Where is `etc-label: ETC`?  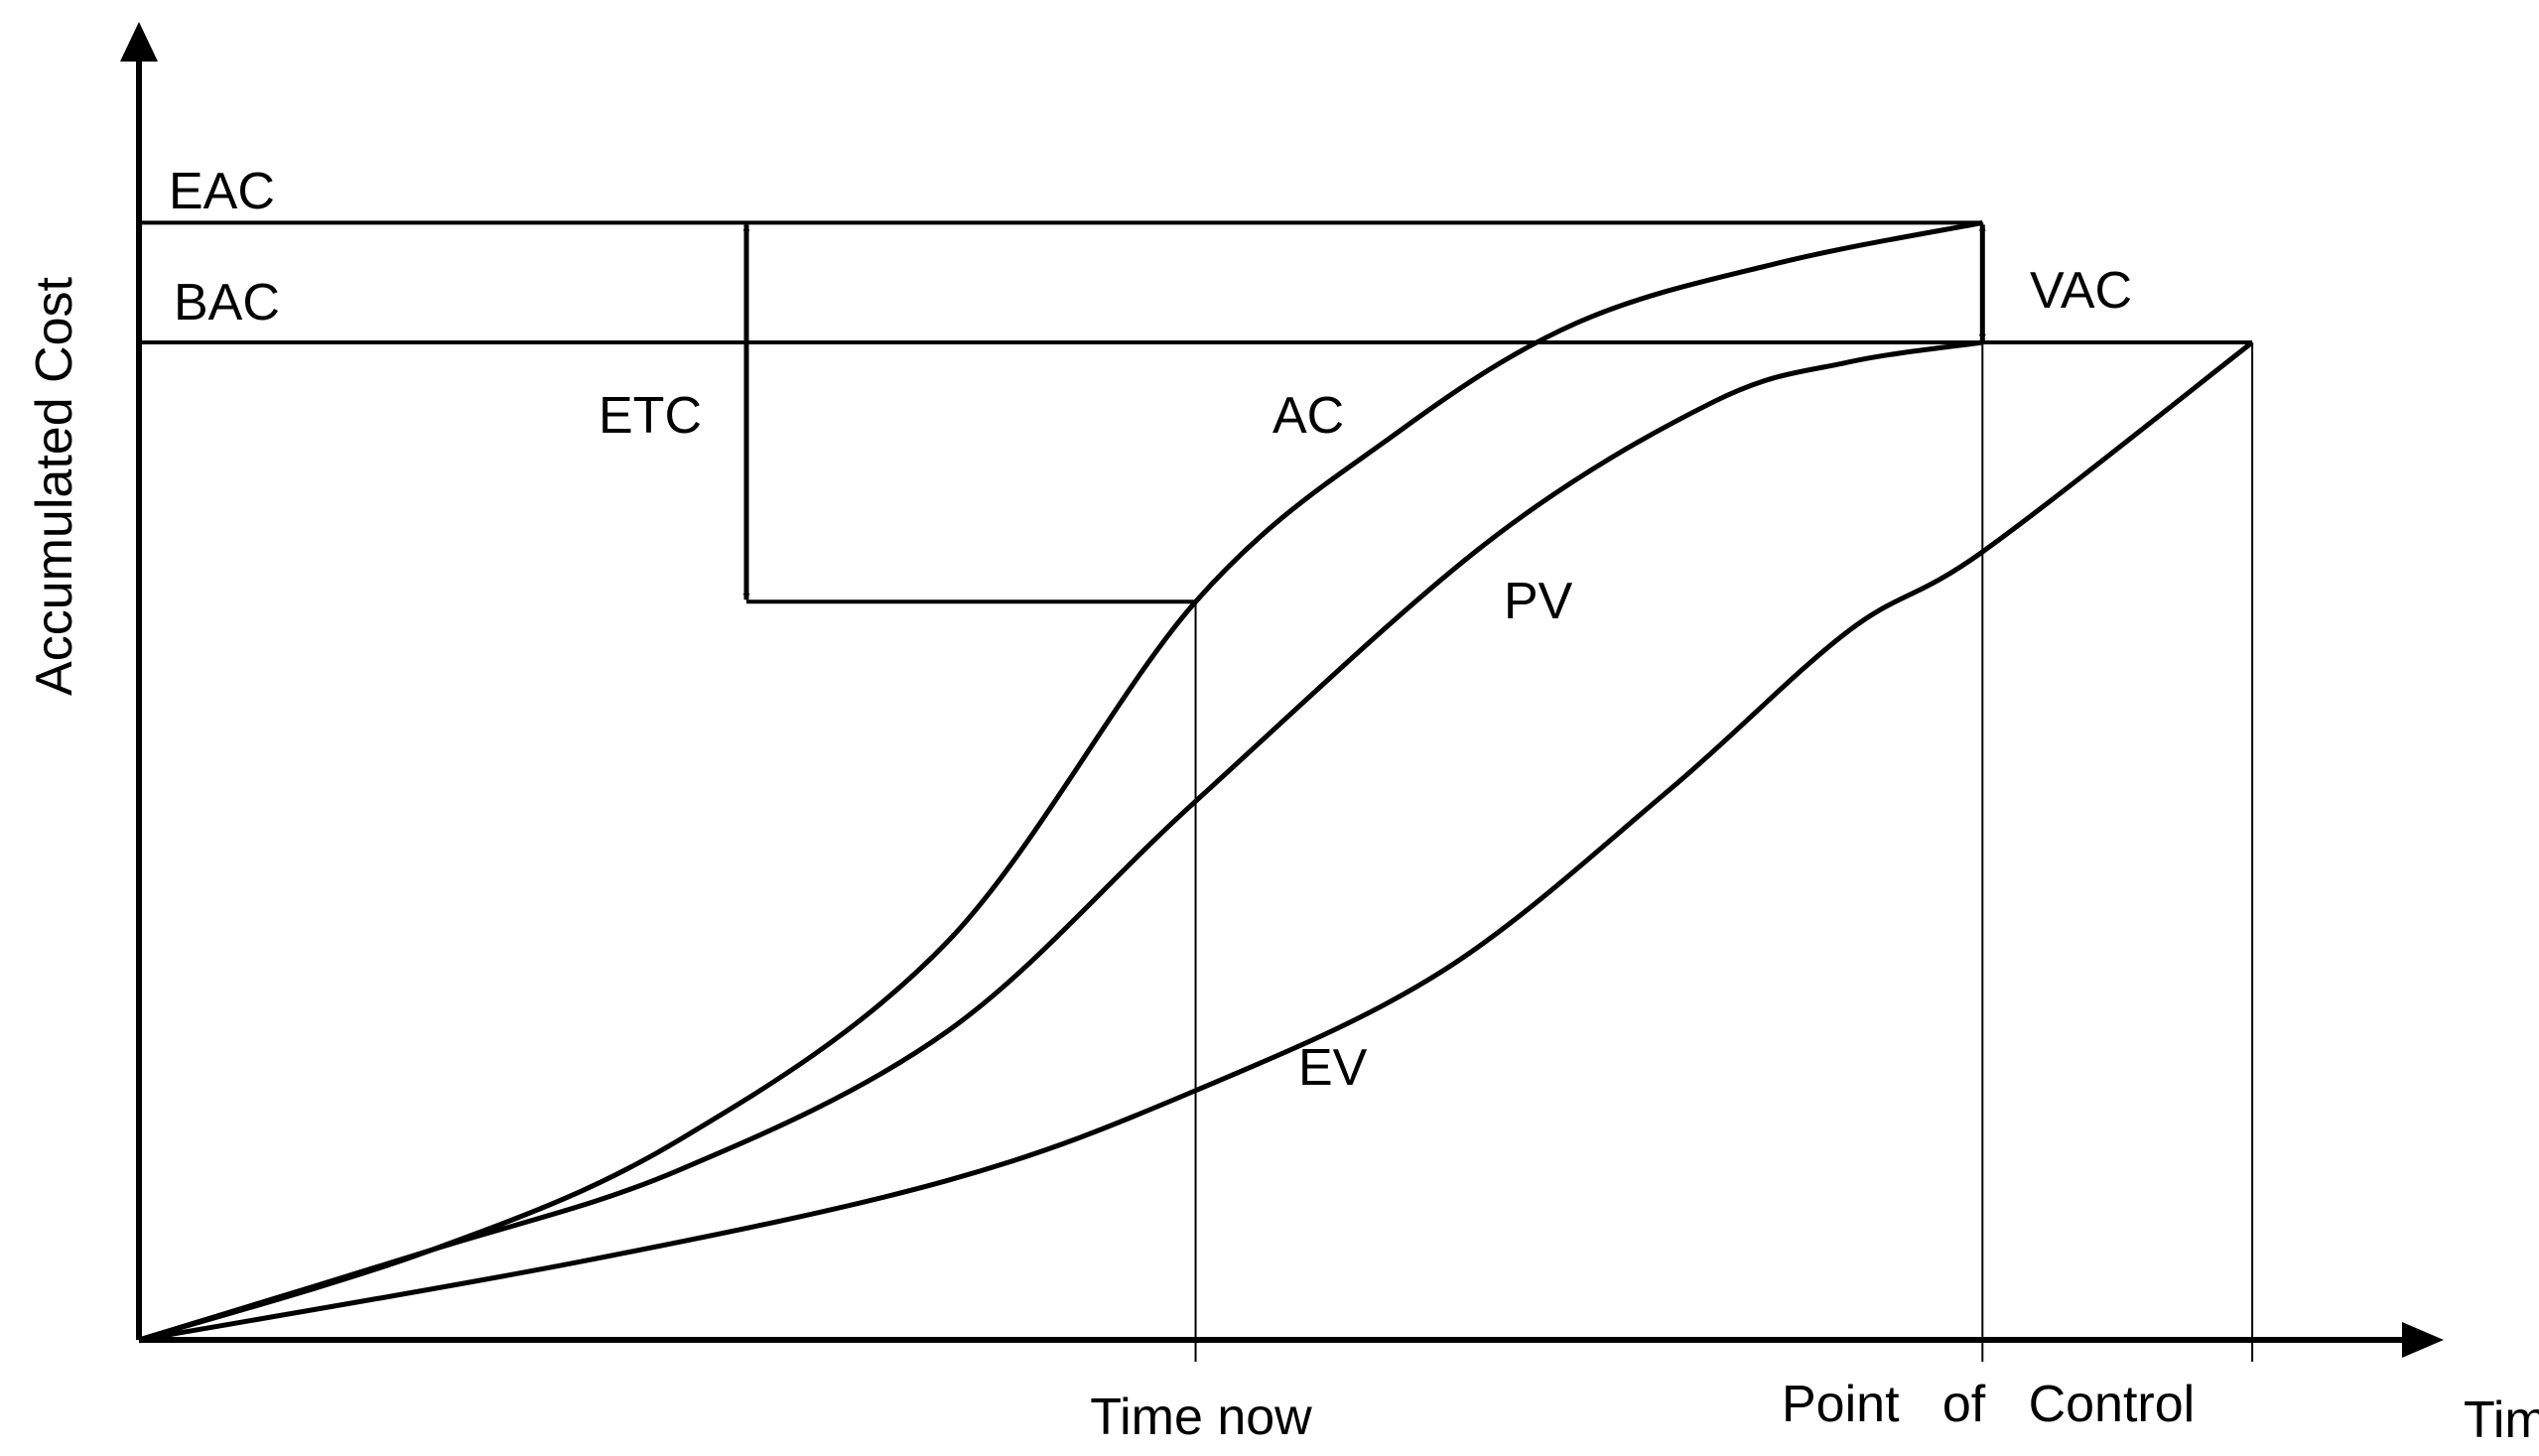
etc-label: ETC is located at coordinates (650, 416).